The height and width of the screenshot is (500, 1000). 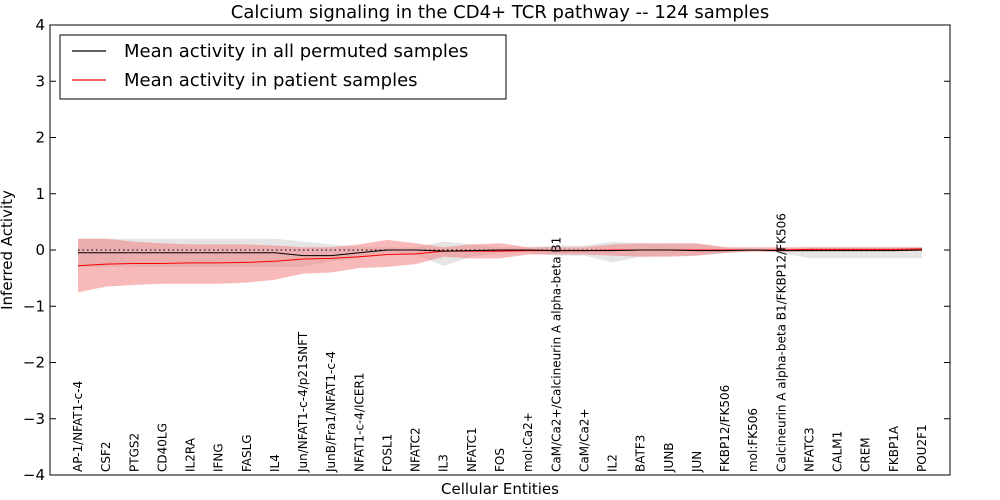 I want to click on y-tick-label: −2, so click(x=34, y=363).